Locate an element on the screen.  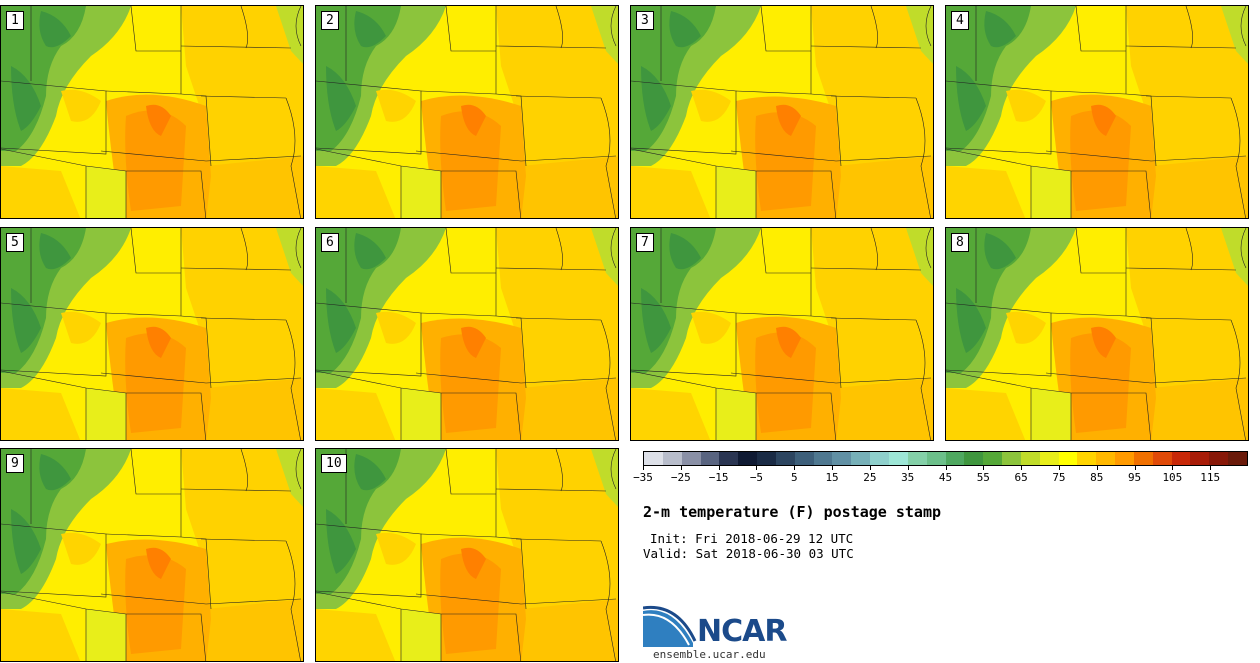
member-number: 10 is located at coordinates (334, 463).